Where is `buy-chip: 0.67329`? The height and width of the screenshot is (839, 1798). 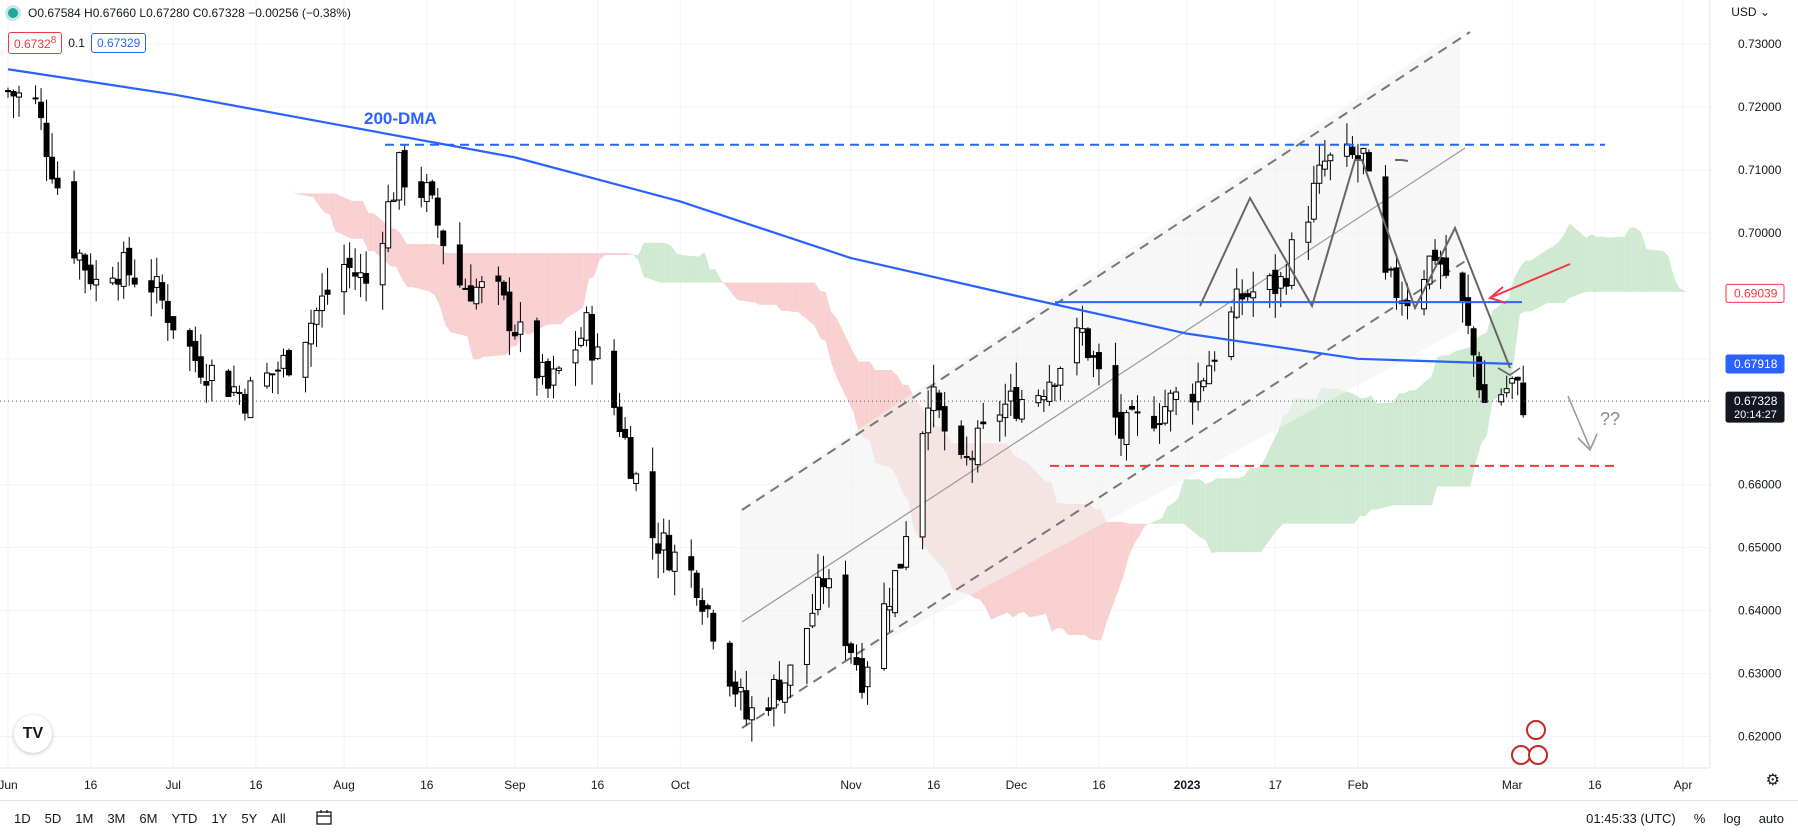 buy-chip: 0.67329 is located at coordinates (118, 43).